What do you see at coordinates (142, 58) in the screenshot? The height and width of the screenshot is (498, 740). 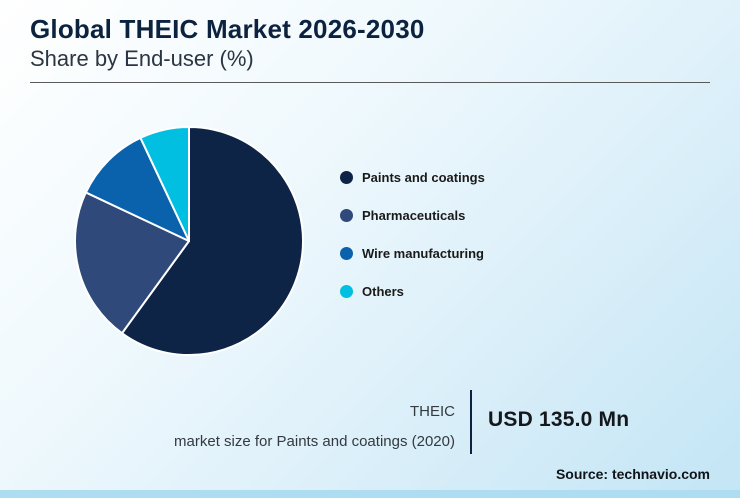 I see `chart-subtitle: Share by End-user (%)` at bounding box center [142, 58].